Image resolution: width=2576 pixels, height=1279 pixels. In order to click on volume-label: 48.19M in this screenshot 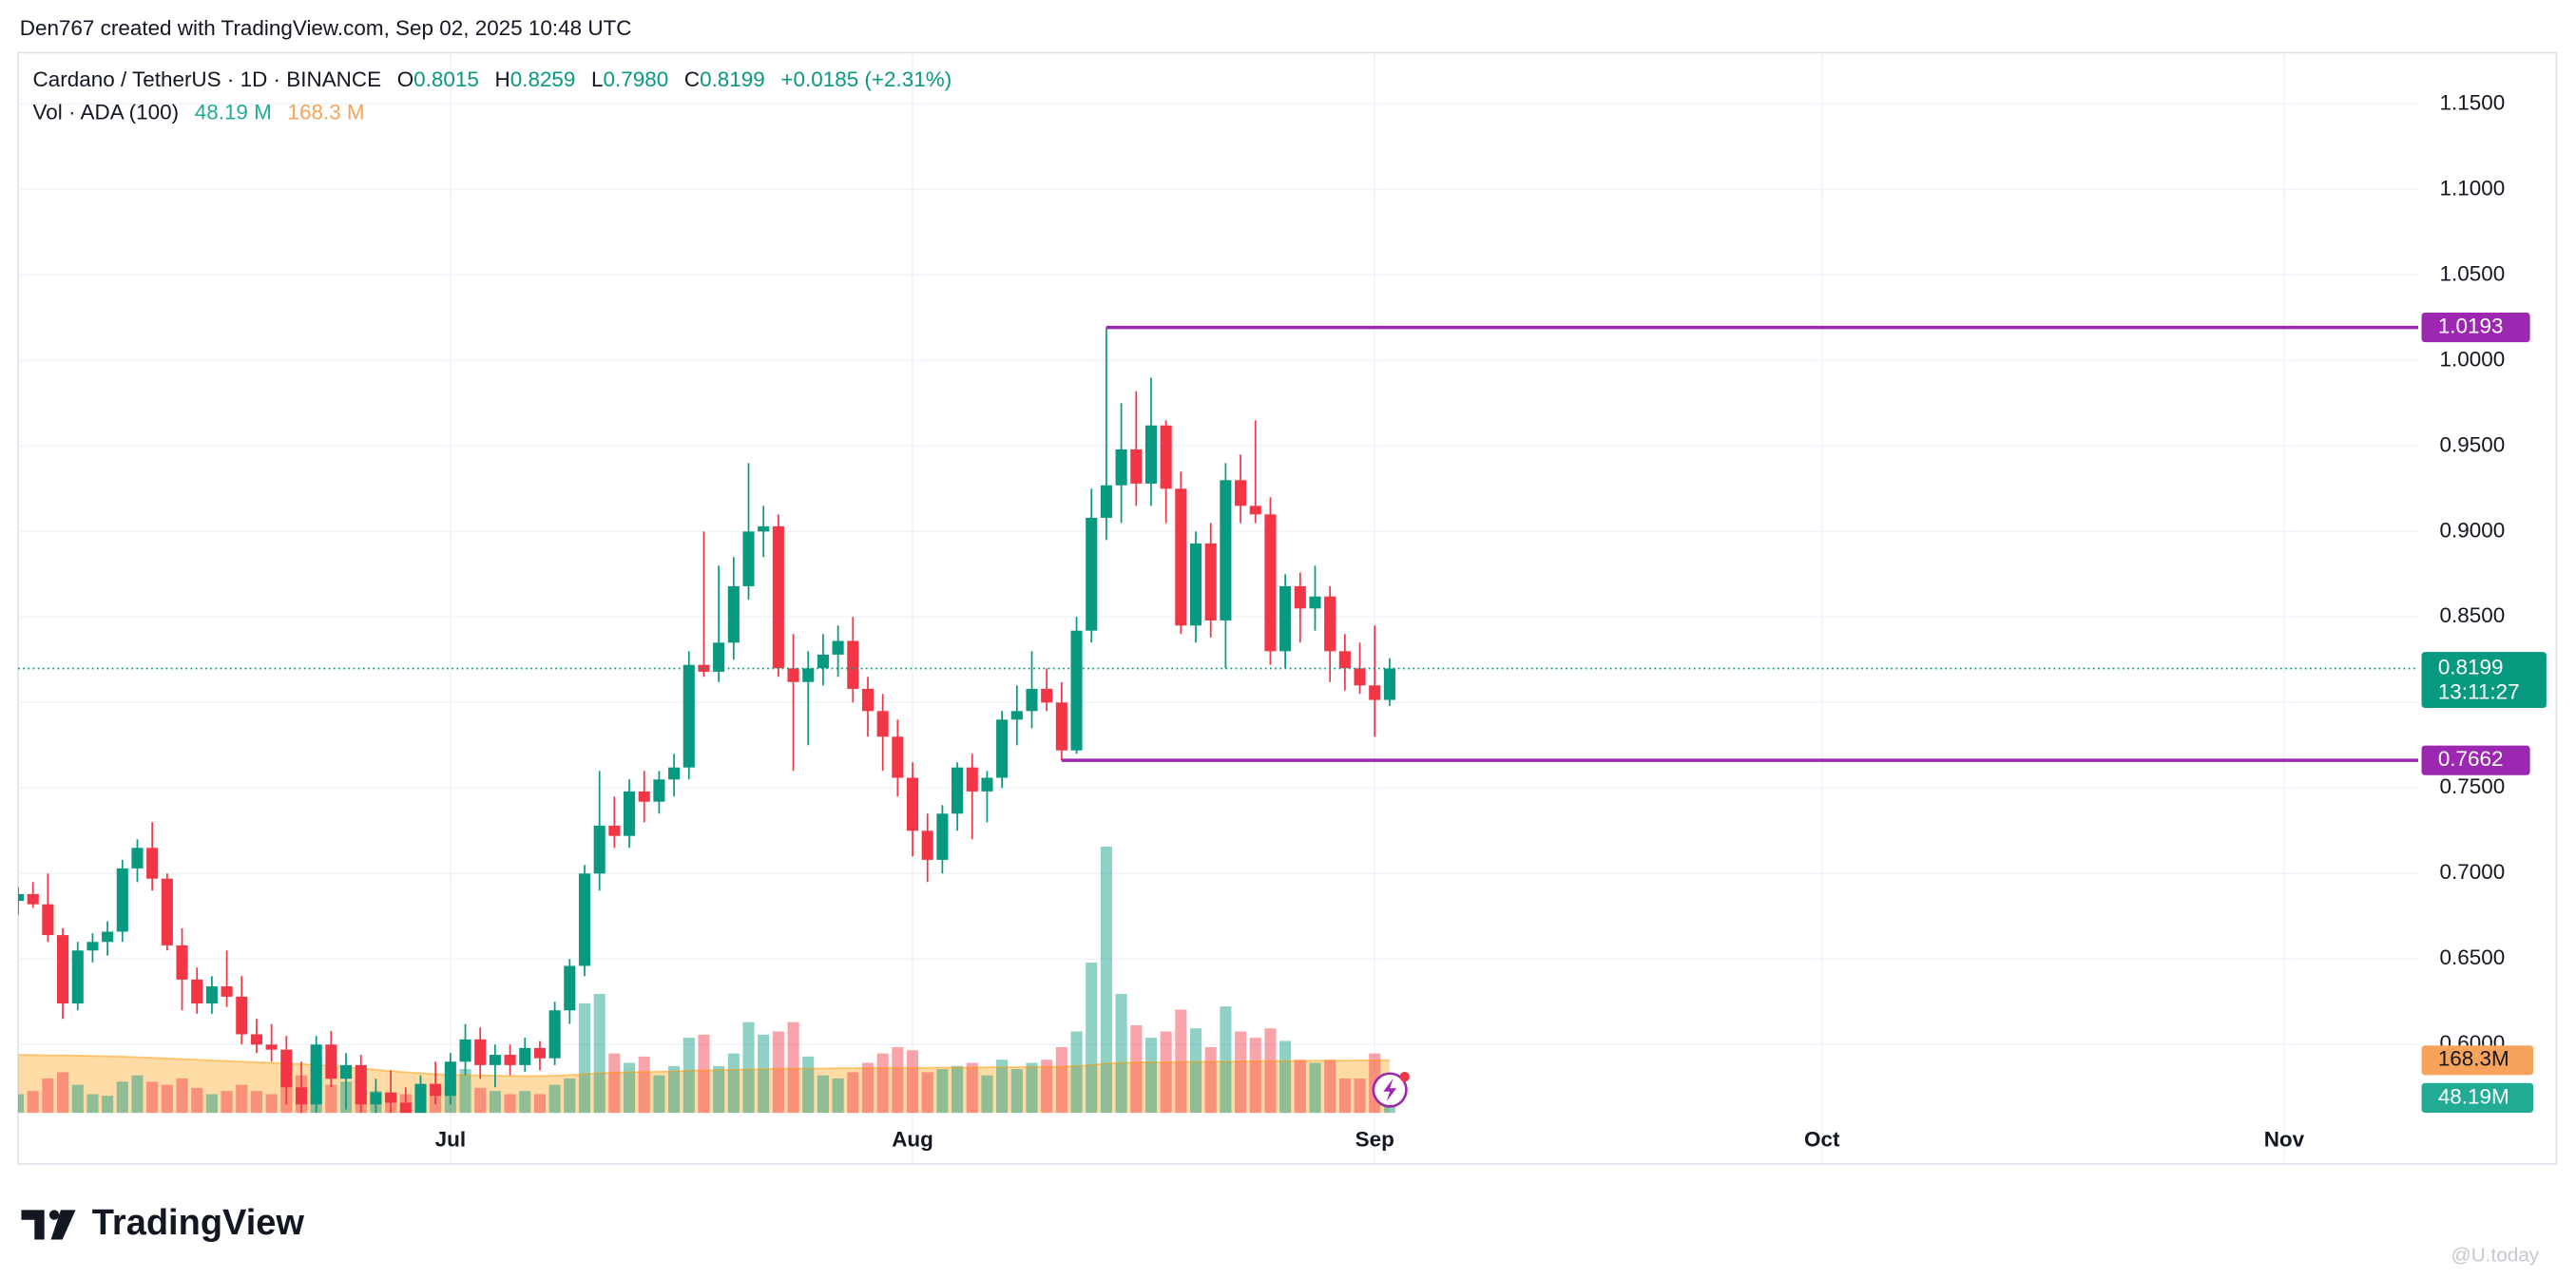, I will do `click(2473, 1096)`.